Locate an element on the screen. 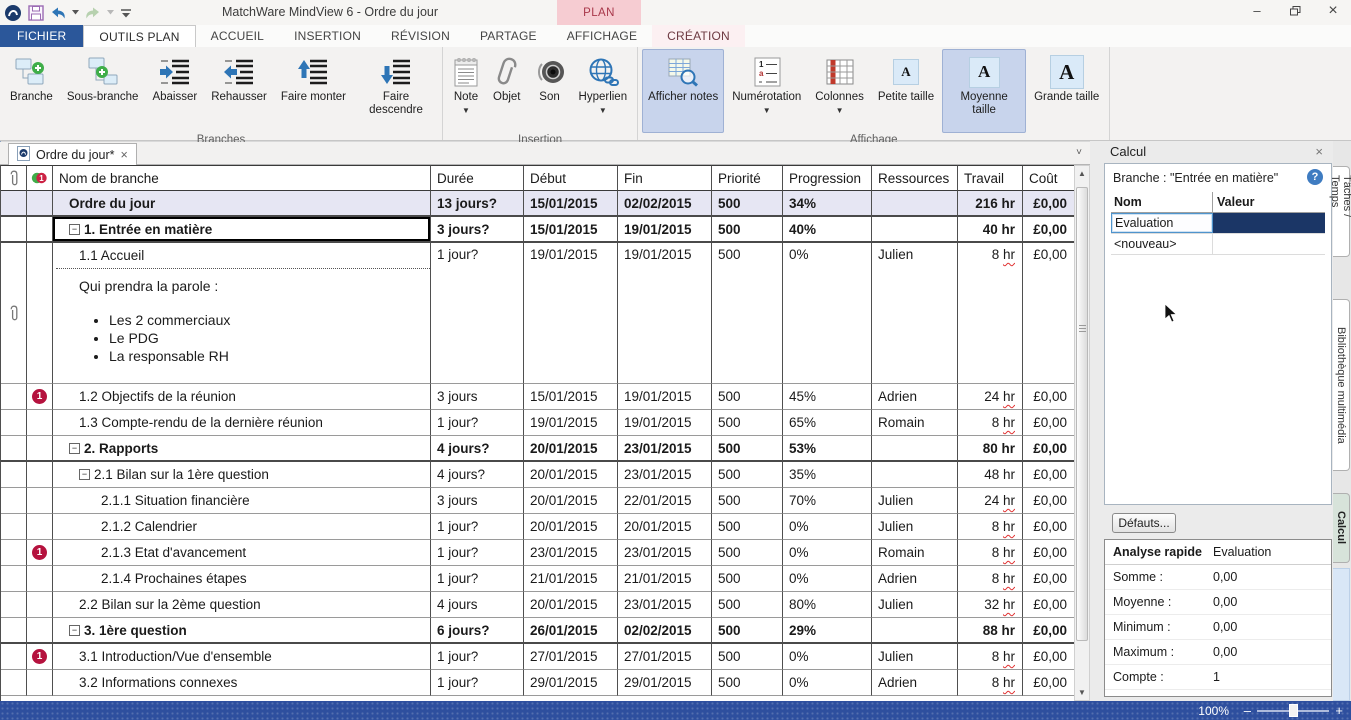 The width and height of the screenshot is (1351, 720). branch-name-cell: 3.2 Informations connexes is located at coordinates (242, 683).